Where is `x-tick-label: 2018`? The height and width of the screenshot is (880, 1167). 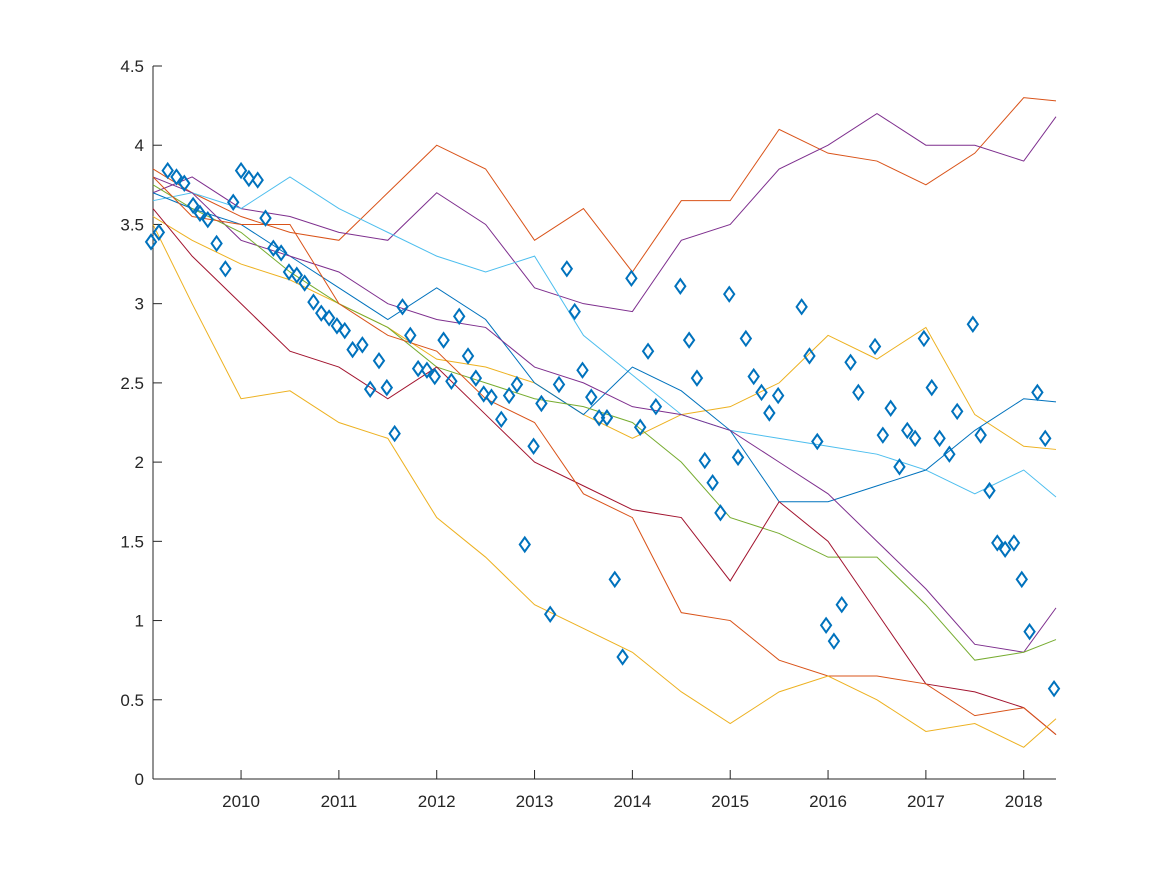
x-tick-label: 2018 is located at coordinates (1024, 801).